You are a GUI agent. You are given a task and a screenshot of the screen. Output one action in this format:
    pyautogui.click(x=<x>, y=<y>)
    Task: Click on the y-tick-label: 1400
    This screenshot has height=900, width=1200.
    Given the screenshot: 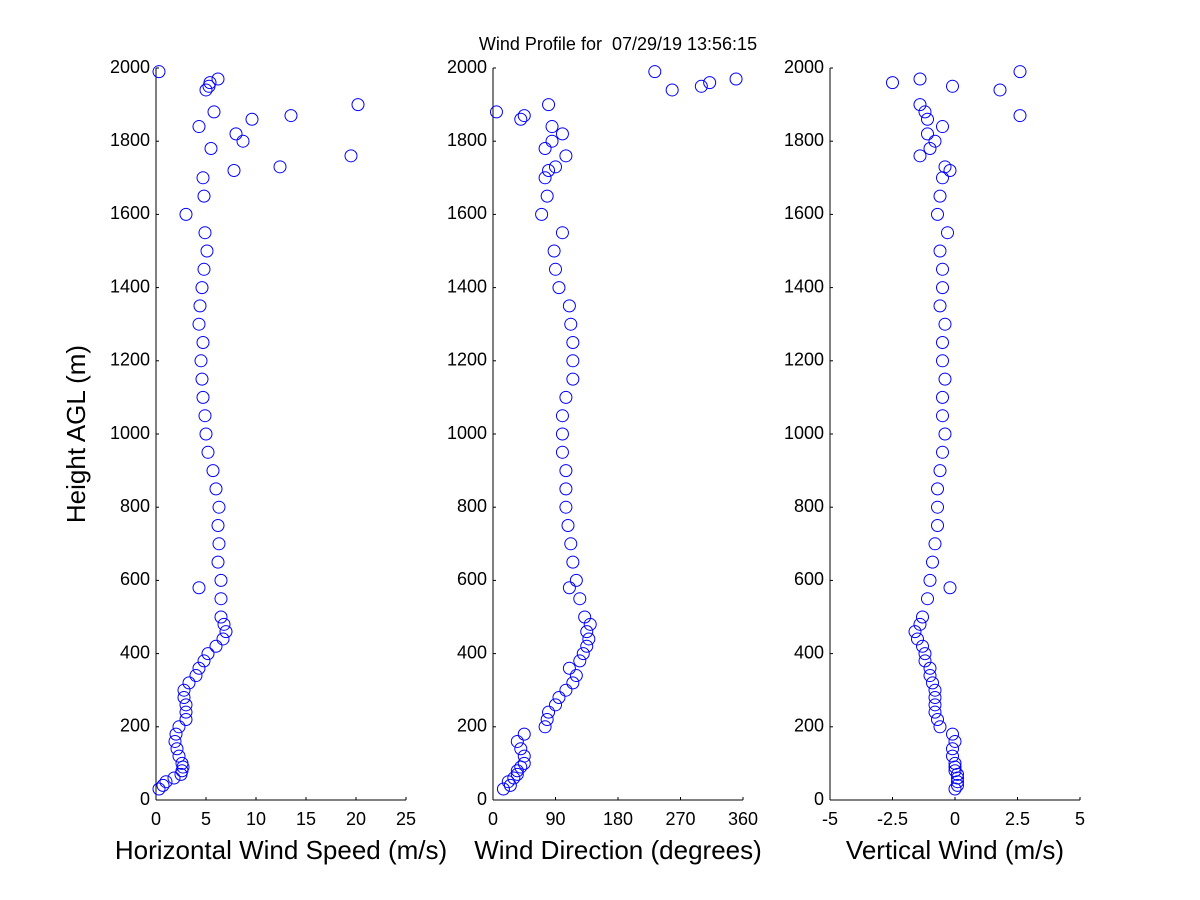 What is the action you would take?
    pyautogui.click(x=804, y=286)
    